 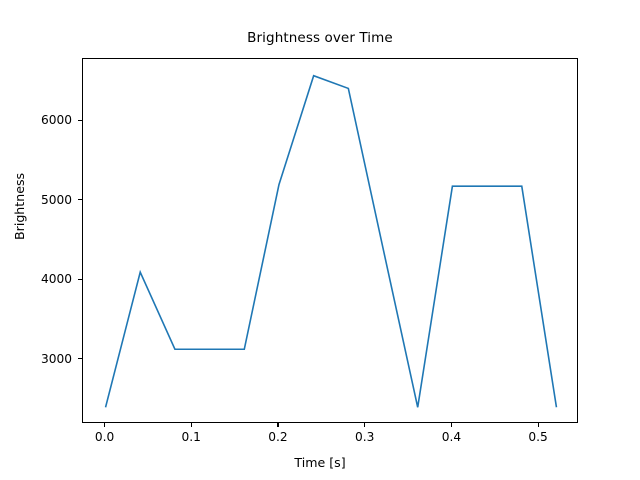 I want to click on y-tick-label: 3000, so click(x=56, y=358).